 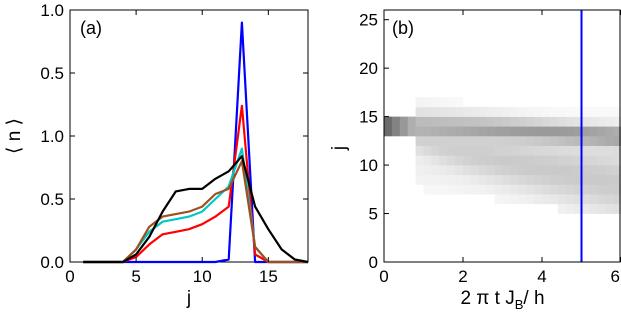 I want to click on panel-b-y-tick-label: 10, so click(x=368, y=165).